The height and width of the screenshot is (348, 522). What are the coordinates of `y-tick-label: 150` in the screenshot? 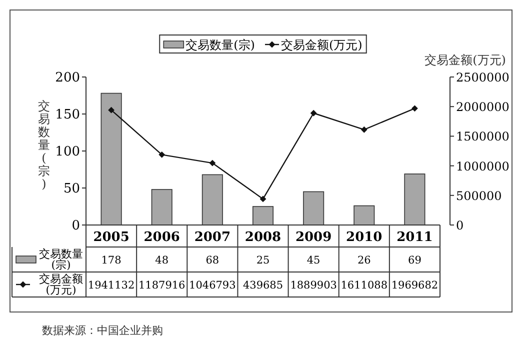 It's located at (67, 115).